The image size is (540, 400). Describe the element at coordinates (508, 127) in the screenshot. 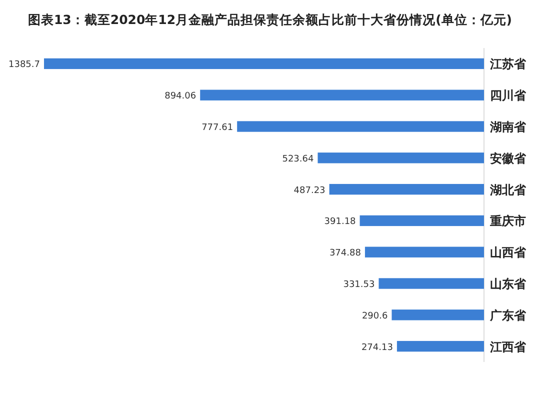

I see `category-label: 湖南省` at that location.